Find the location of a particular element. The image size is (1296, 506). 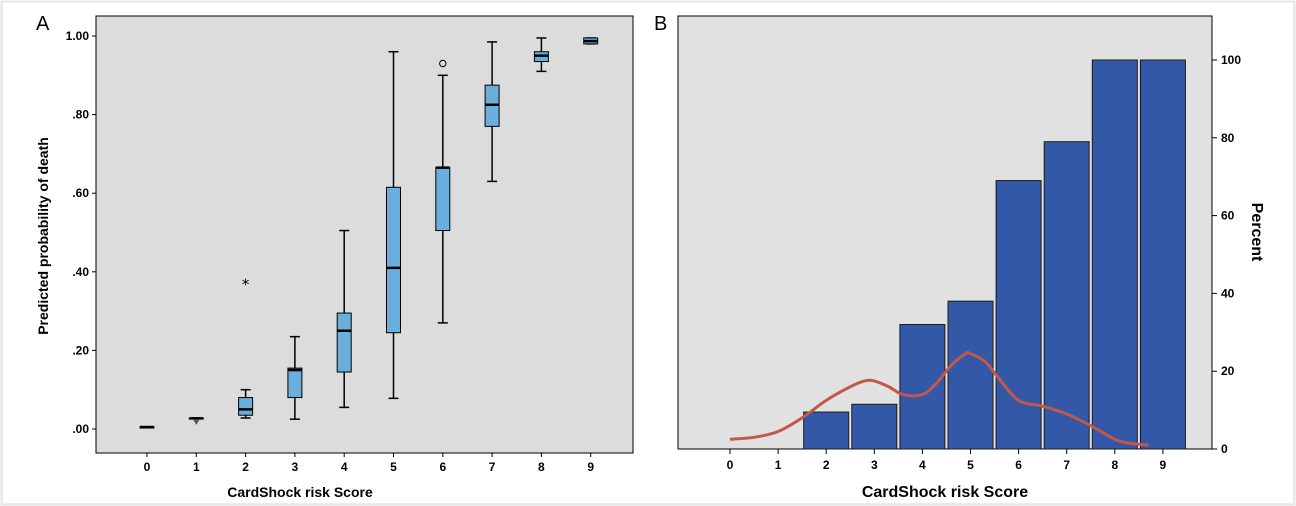

y-axis-title-a: Predicted probability of death is located at coordinates (43, 236).